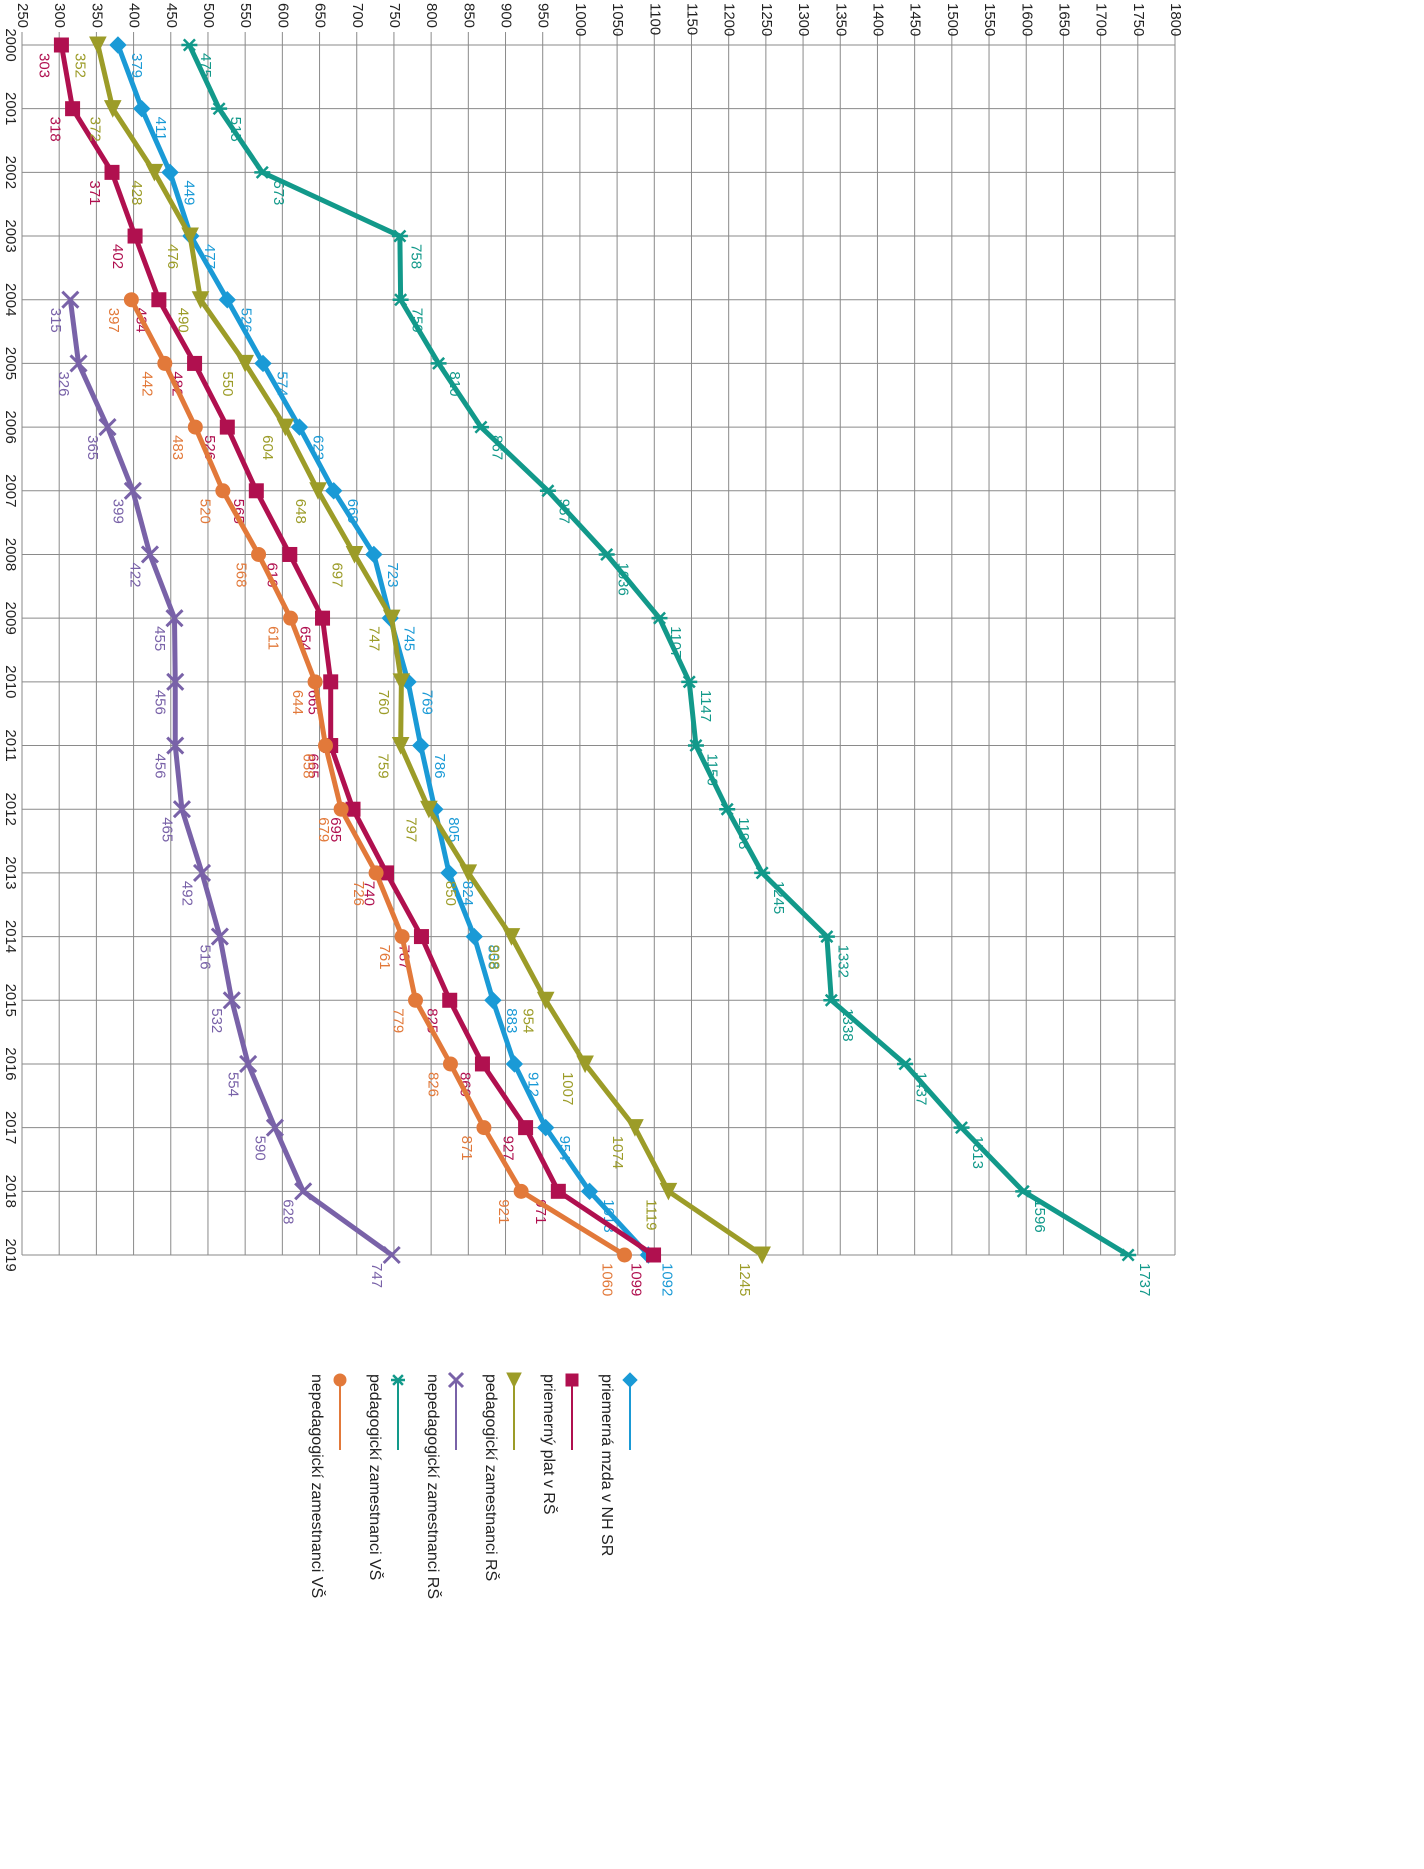 Image resolution: width=1424 pixels, height=1869 pixels. I want to click on data-label: 747, so click(374, 638).